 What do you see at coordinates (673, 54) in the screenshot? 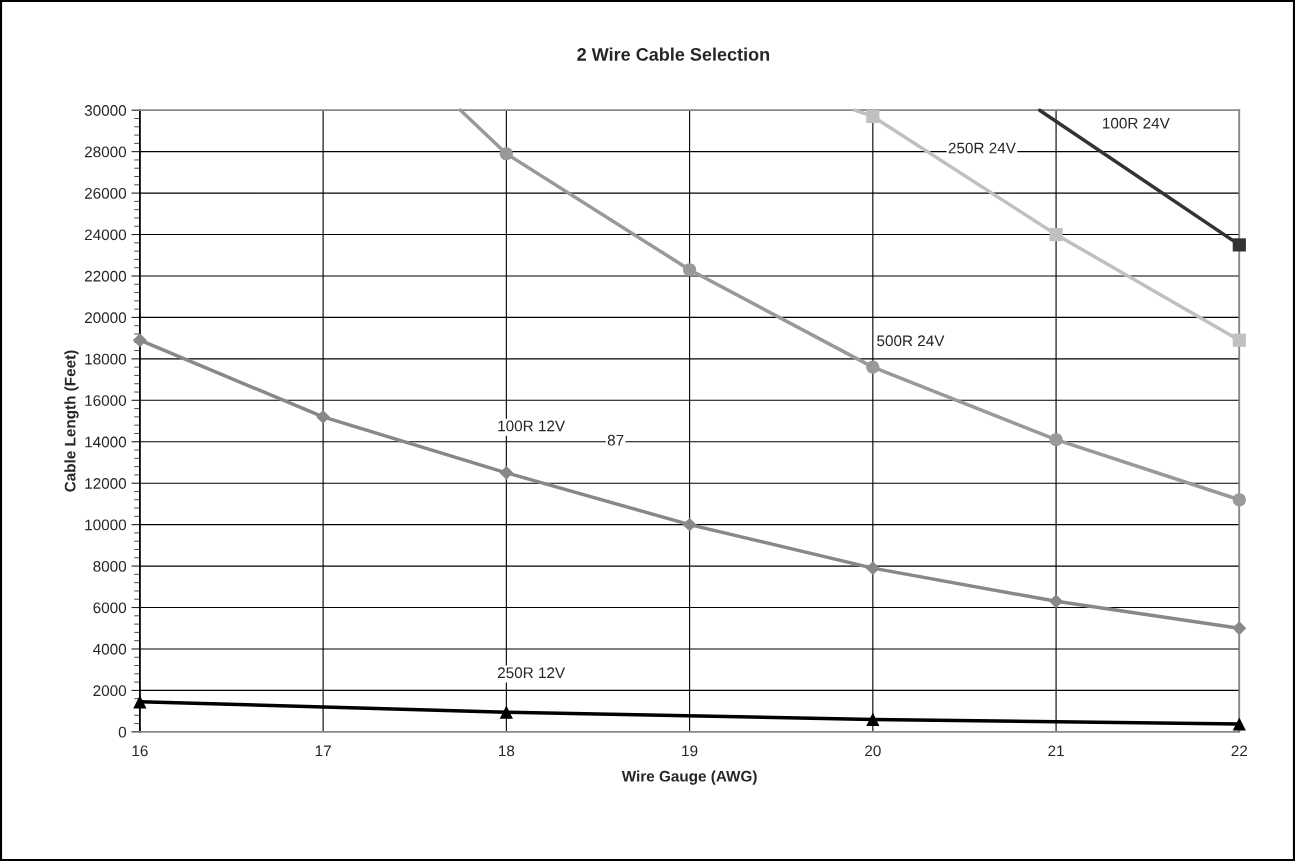
I see `chart-title: 2 Wire Cable Selection` at bounding box center [673, 54].